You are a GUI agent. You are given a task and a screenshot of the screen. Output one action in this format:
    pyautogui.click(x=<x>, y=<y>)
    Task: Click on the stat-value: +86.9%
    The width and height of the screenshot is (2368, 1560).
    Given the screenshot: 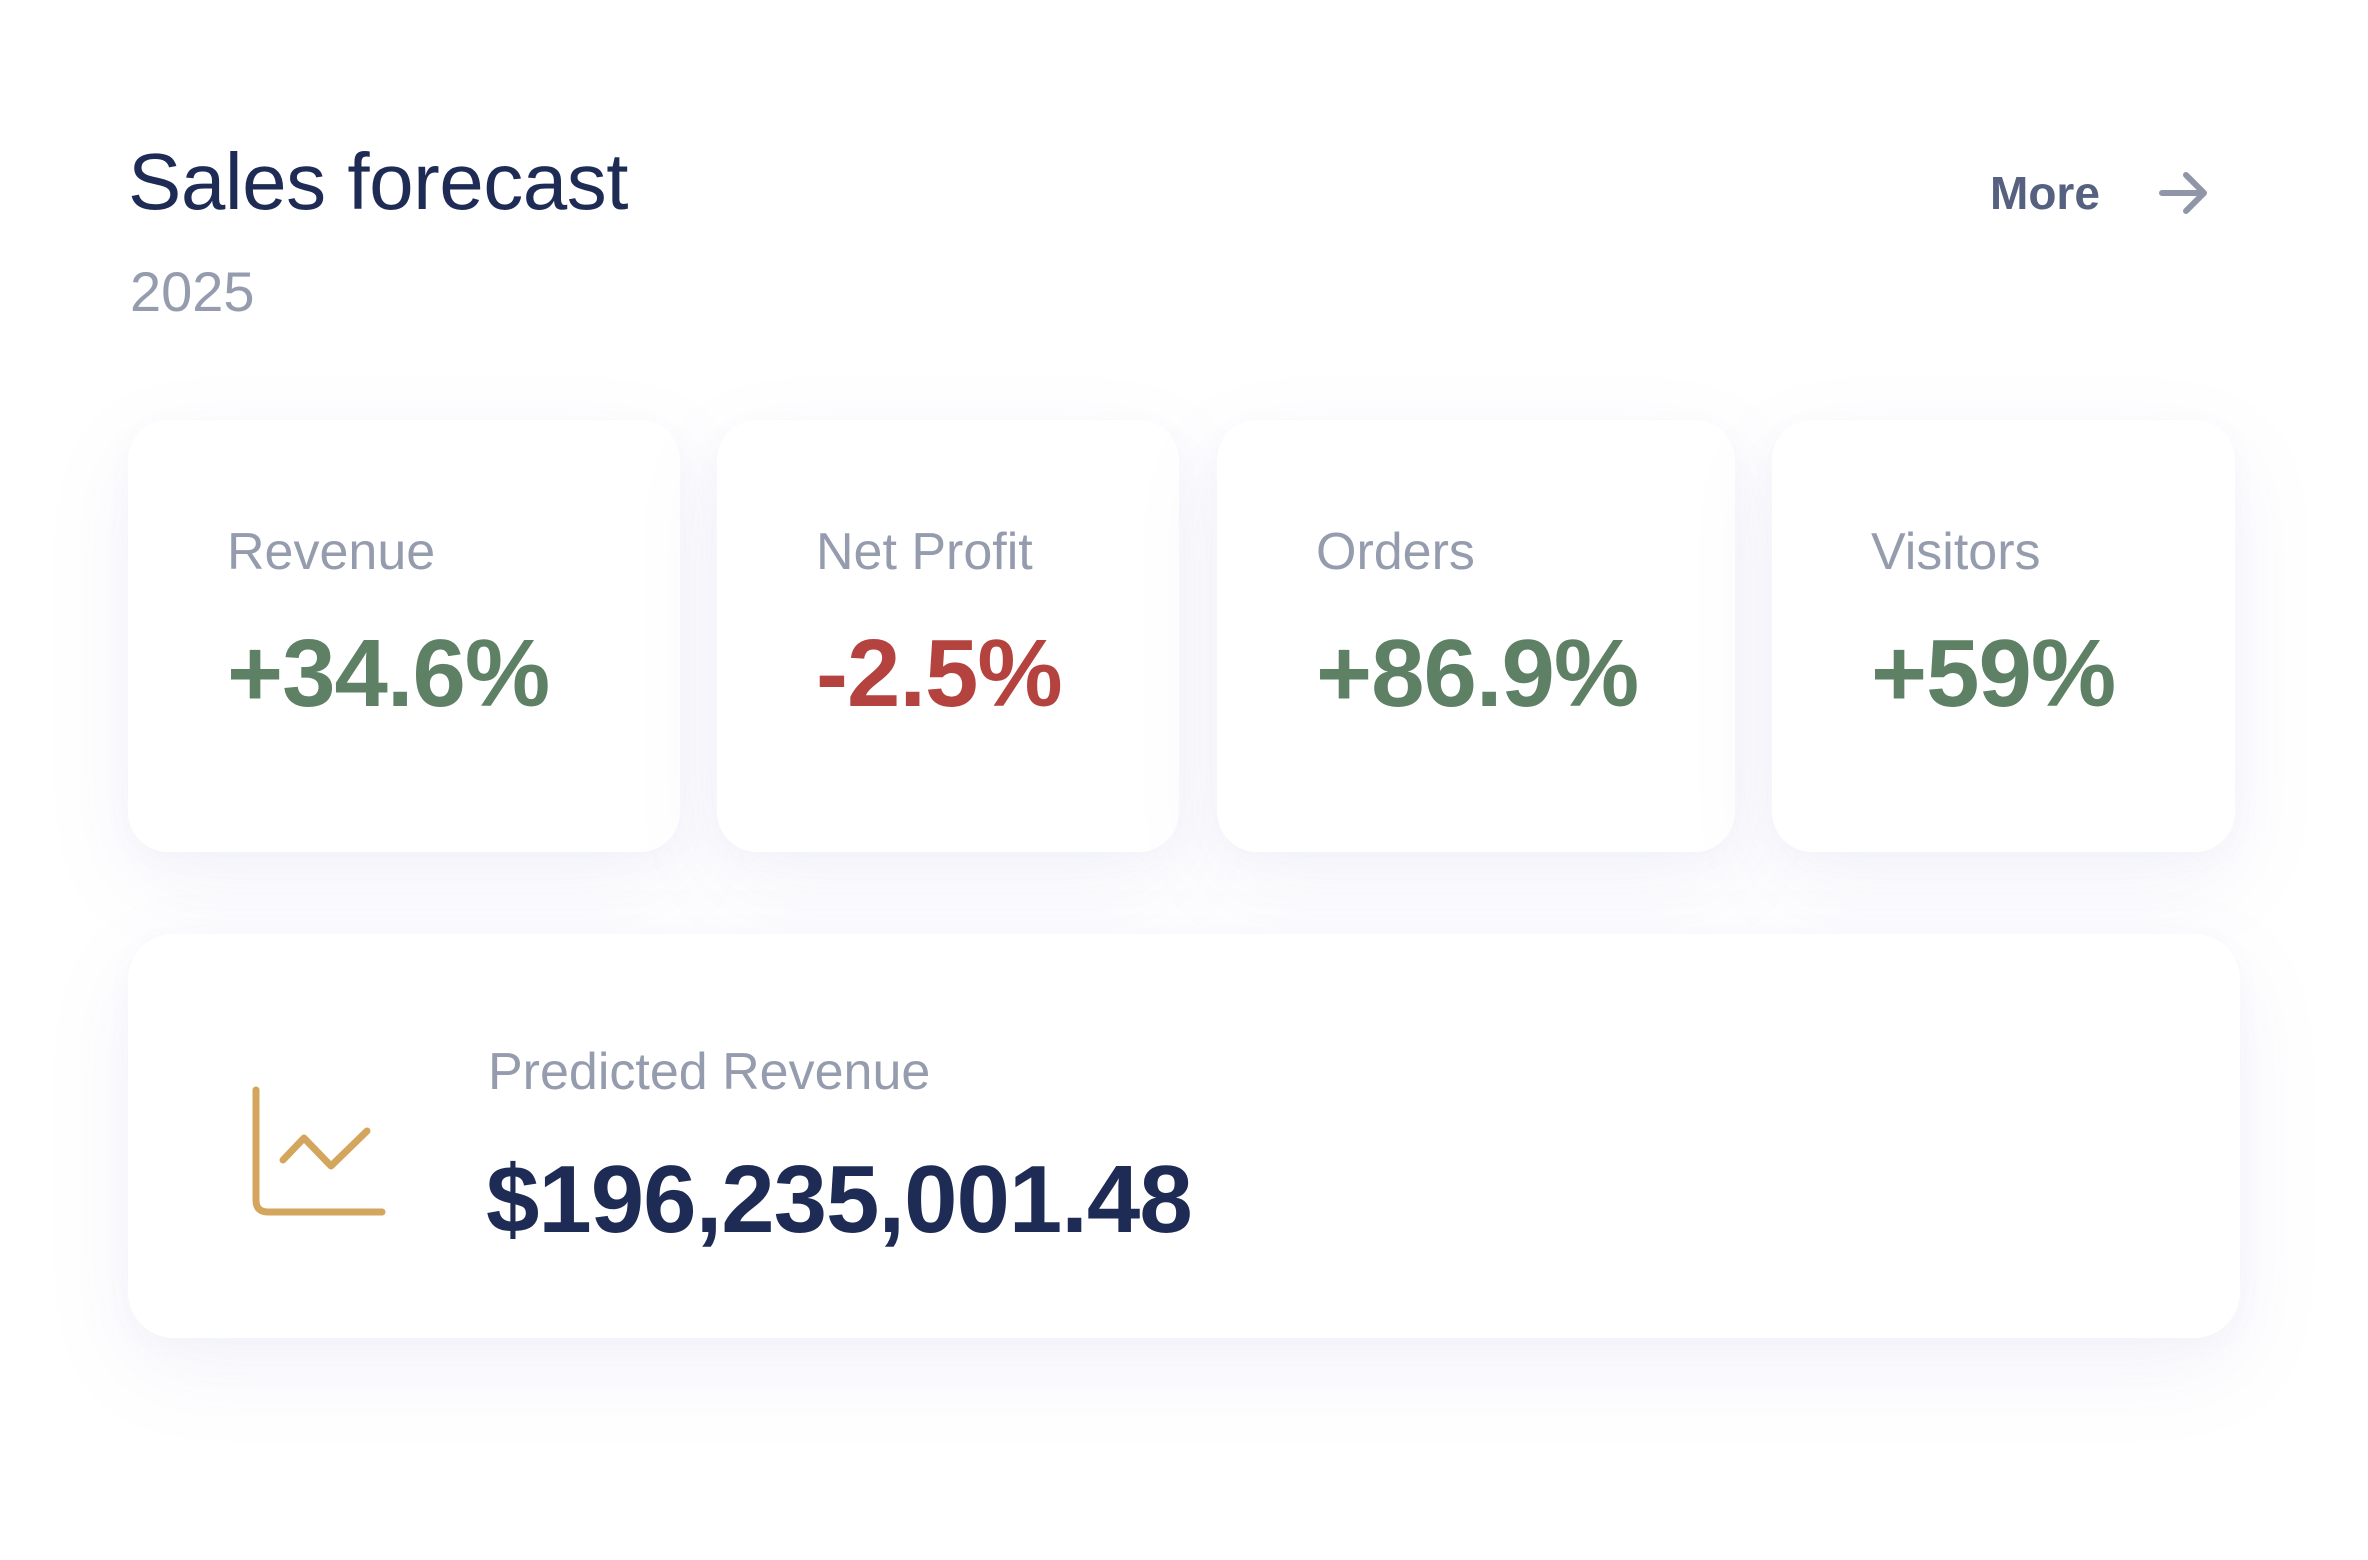 What is the action you would take?
    pyautogui.click(x=1477, y=673)
    